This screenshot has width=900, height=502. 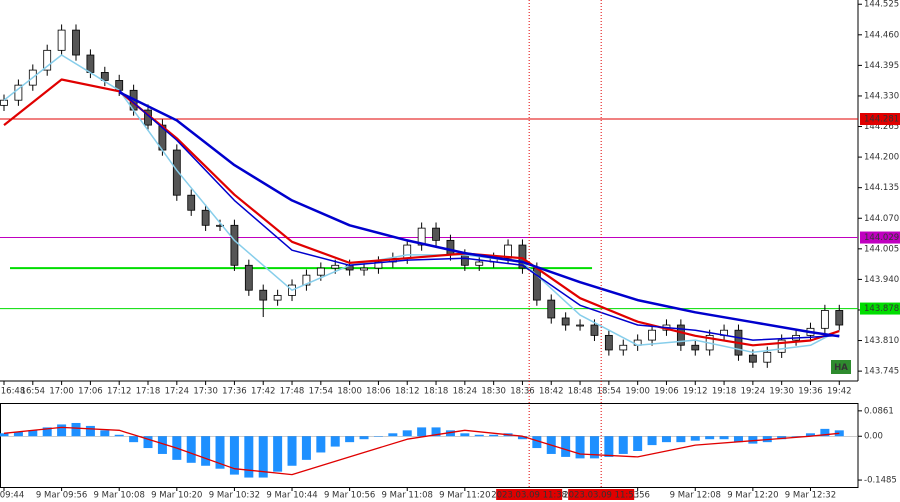 I want to click on x-tick-label: 16:48, so click(x=13, y=392).